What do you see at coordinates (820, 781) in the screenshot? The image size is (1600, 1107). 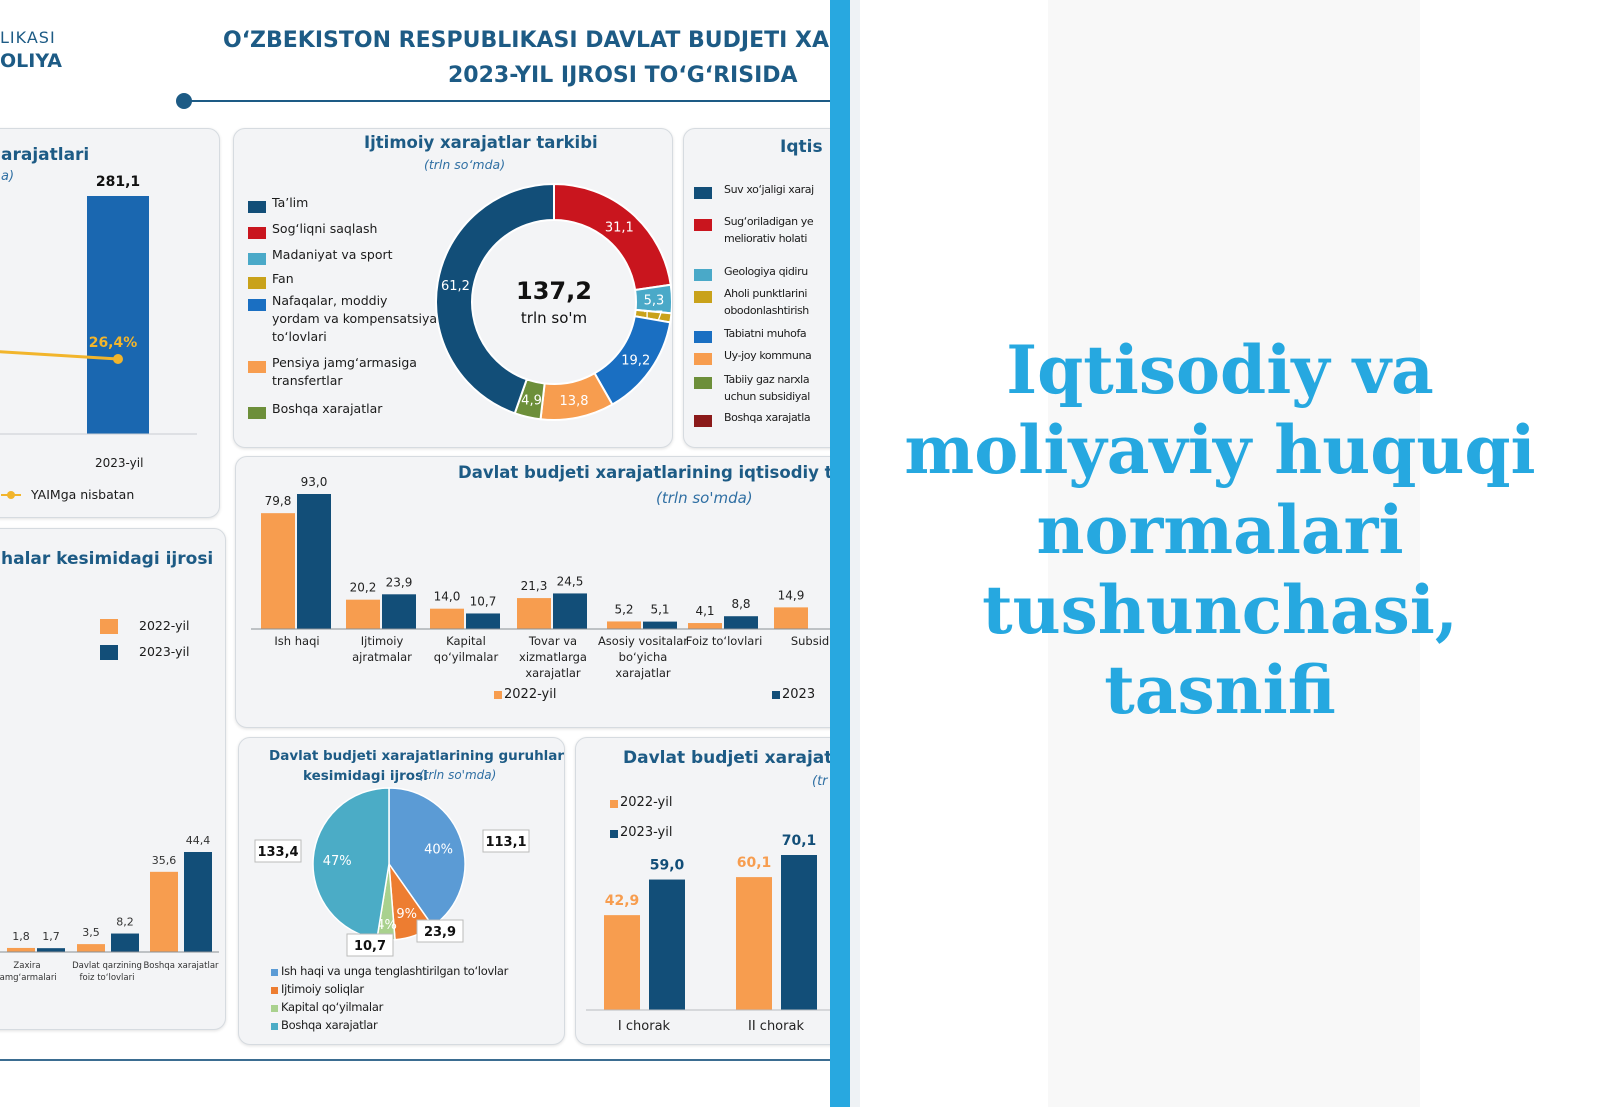 I see `quarters-subtitle: (tr` at bounding box center [820, 781].